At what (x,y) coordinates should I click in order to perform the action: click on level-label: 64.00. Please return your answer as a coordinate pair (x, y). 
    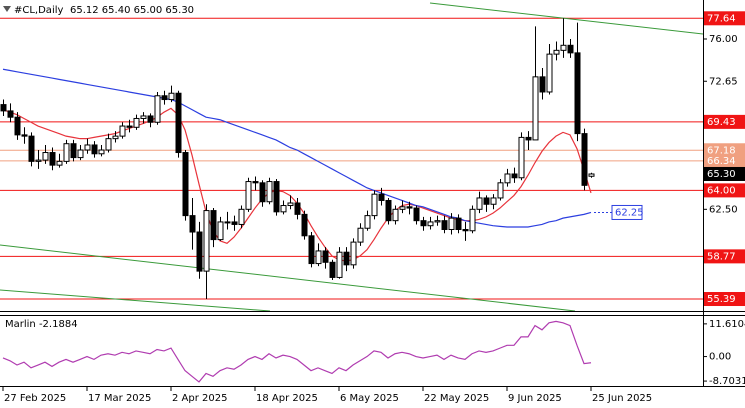
    Looking at the image, I should click on (721, 190).